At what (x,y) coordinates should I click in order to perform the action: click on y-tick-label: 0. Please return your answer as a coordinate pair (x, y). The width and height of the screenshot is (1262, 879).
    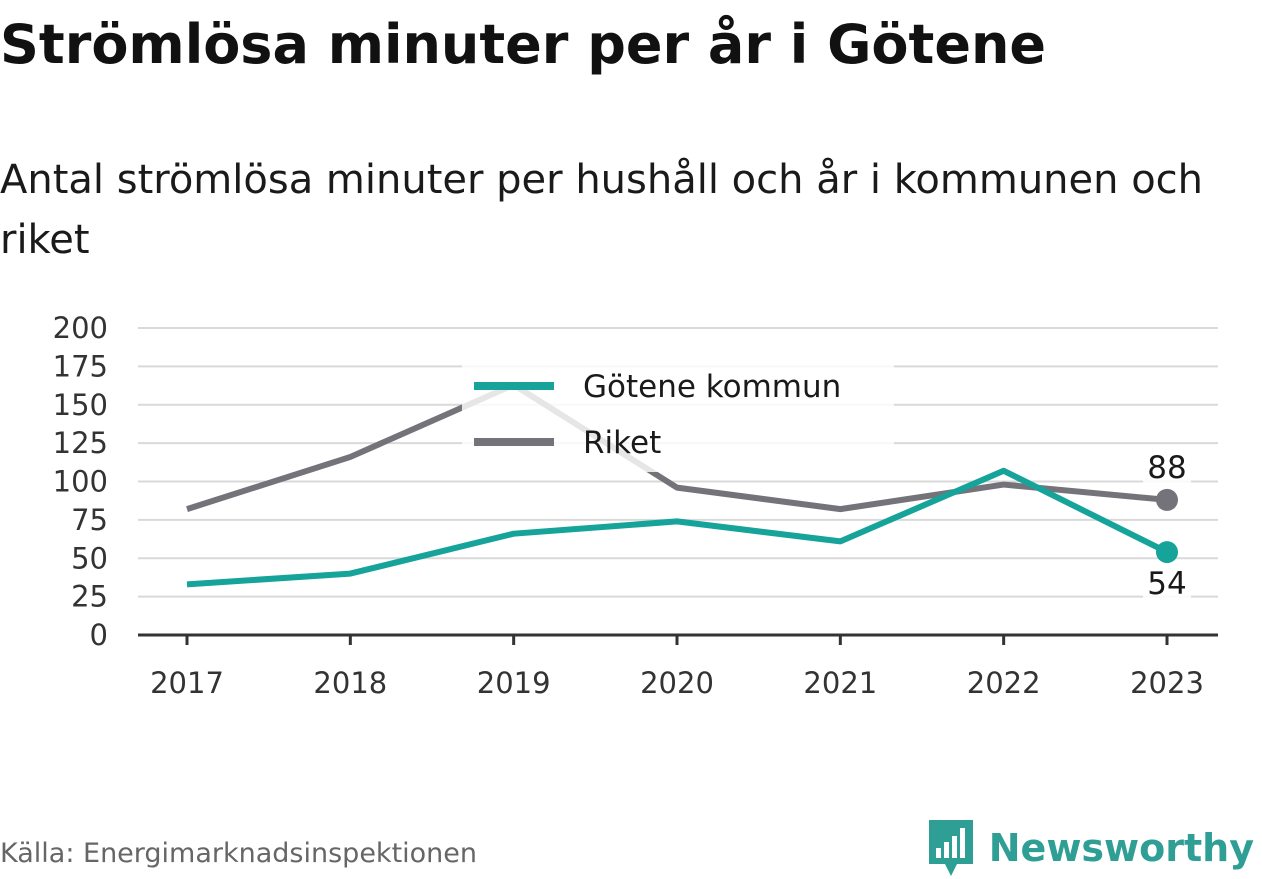
    Looking at the image, I should click on (99, 635).